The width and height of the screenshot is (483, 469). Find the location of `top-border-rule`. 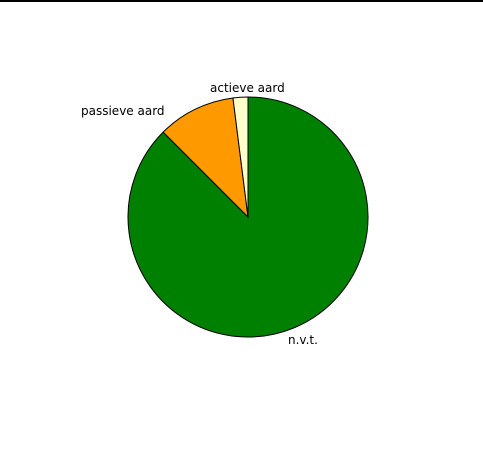

top-border-rule is located at coordinates (241, 1).